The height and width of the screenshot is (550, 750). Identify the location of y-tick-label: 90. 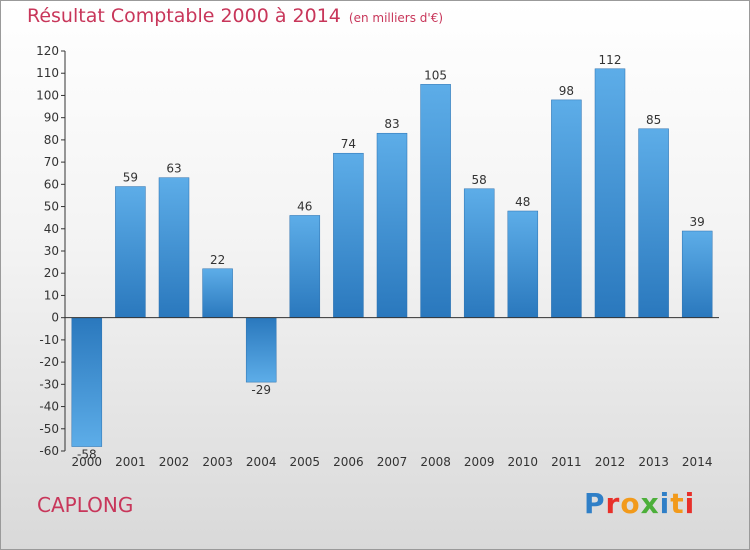
(51, 118).